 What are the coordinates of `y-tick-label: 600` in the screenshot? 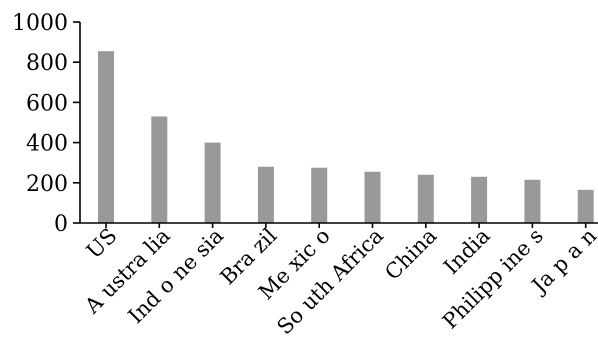 It's located at (47, 103).